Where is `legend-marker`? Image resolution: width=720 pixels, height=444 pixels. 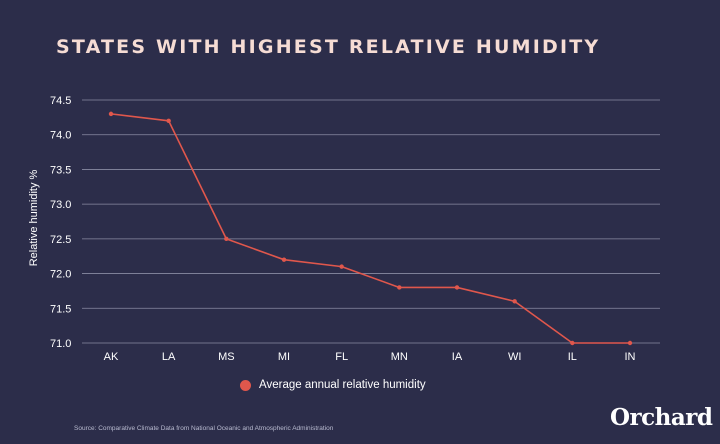
legend-marker is located at coordinates (245, 385).